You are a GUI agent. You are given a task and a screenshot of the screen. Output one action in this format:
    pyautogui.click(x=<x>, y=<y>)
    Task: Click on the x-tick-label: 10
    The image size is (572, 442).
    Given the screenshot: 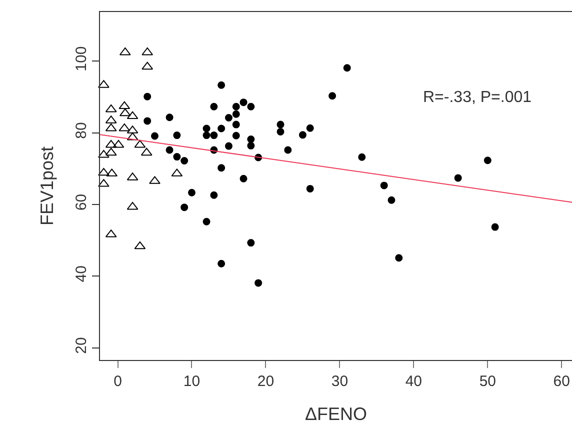 What is the action you would take?
    pyautogui.click(x=191, y=381)
    